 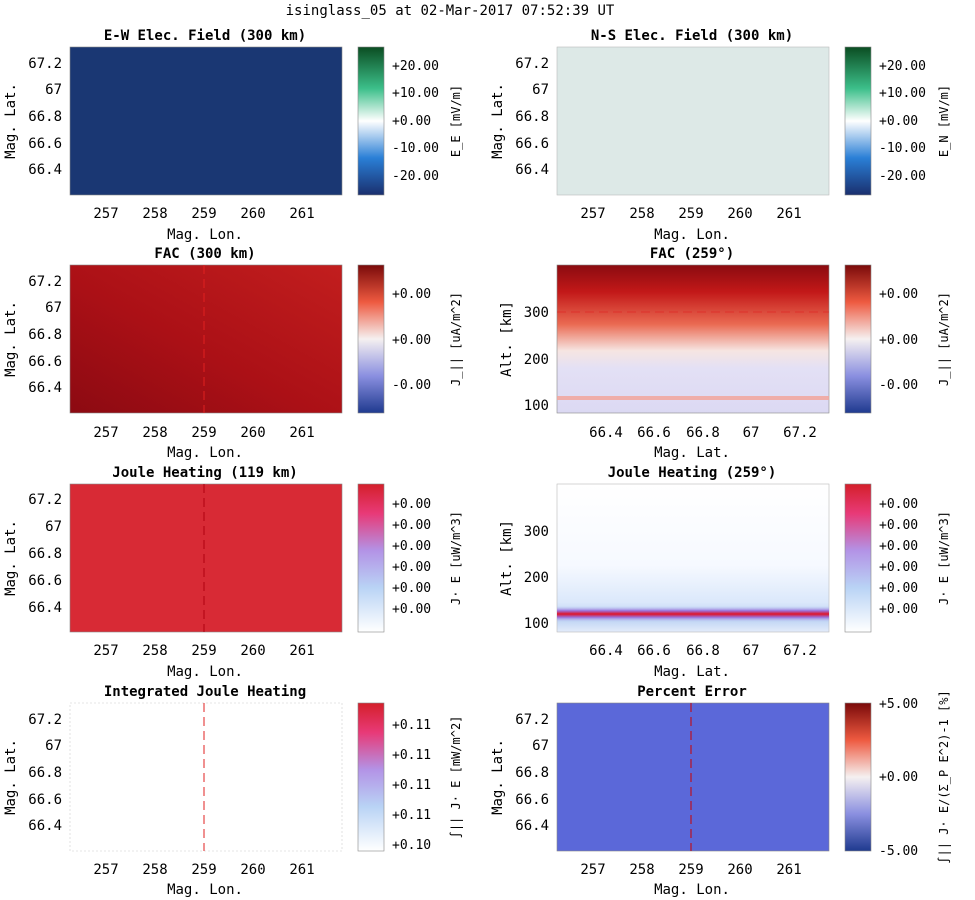 I want to click on panel-ew-xlabel: Mag. Lon., so click(x=205, y=235).